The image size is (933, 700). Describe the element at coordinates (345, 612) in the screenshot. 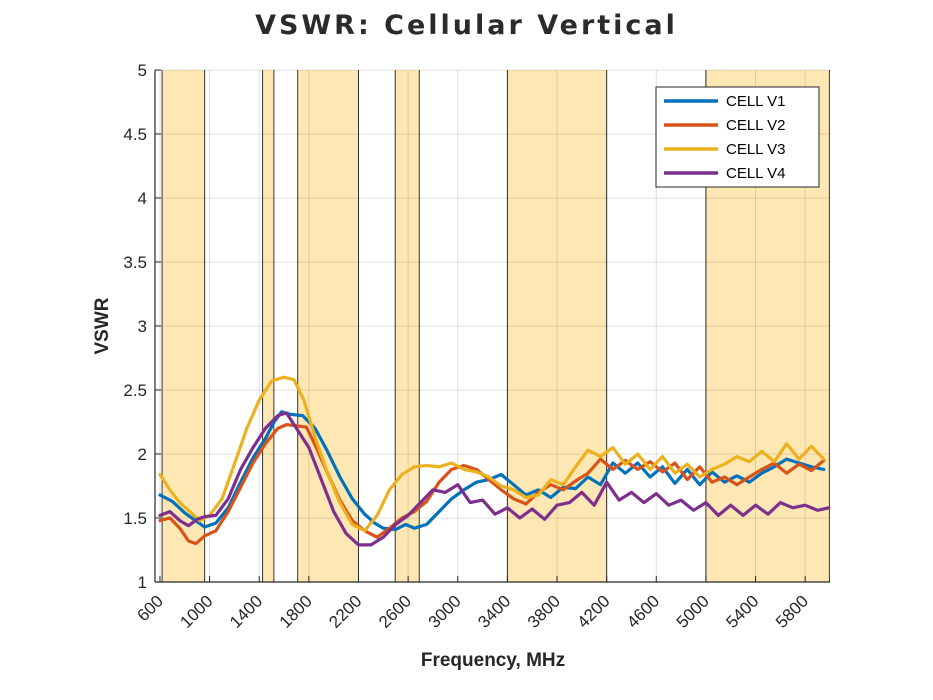

I see `x-tick-label: 2200` at that location.